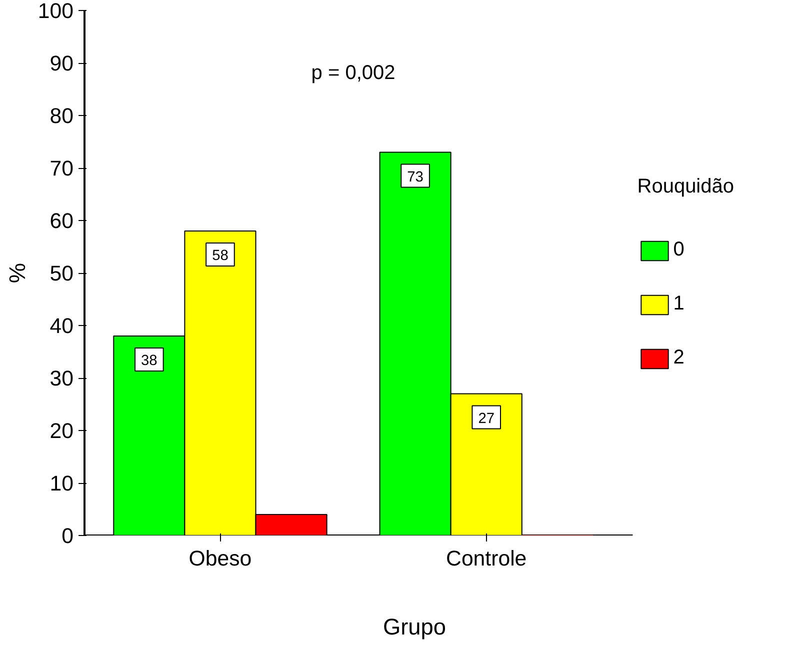  What do you see at coordinates (62, 274) in the screenshot?
I see `y-tick-label: 50` at bounding box center [62, 274].